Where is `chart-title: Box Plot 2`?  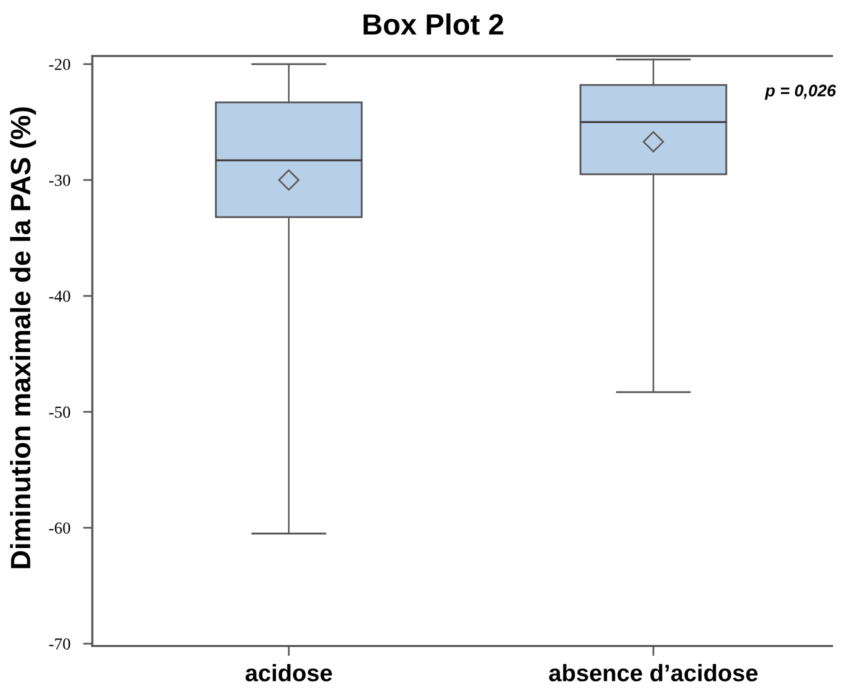 chart-title: Box Plot 2 is located at coordinates (434, 24).